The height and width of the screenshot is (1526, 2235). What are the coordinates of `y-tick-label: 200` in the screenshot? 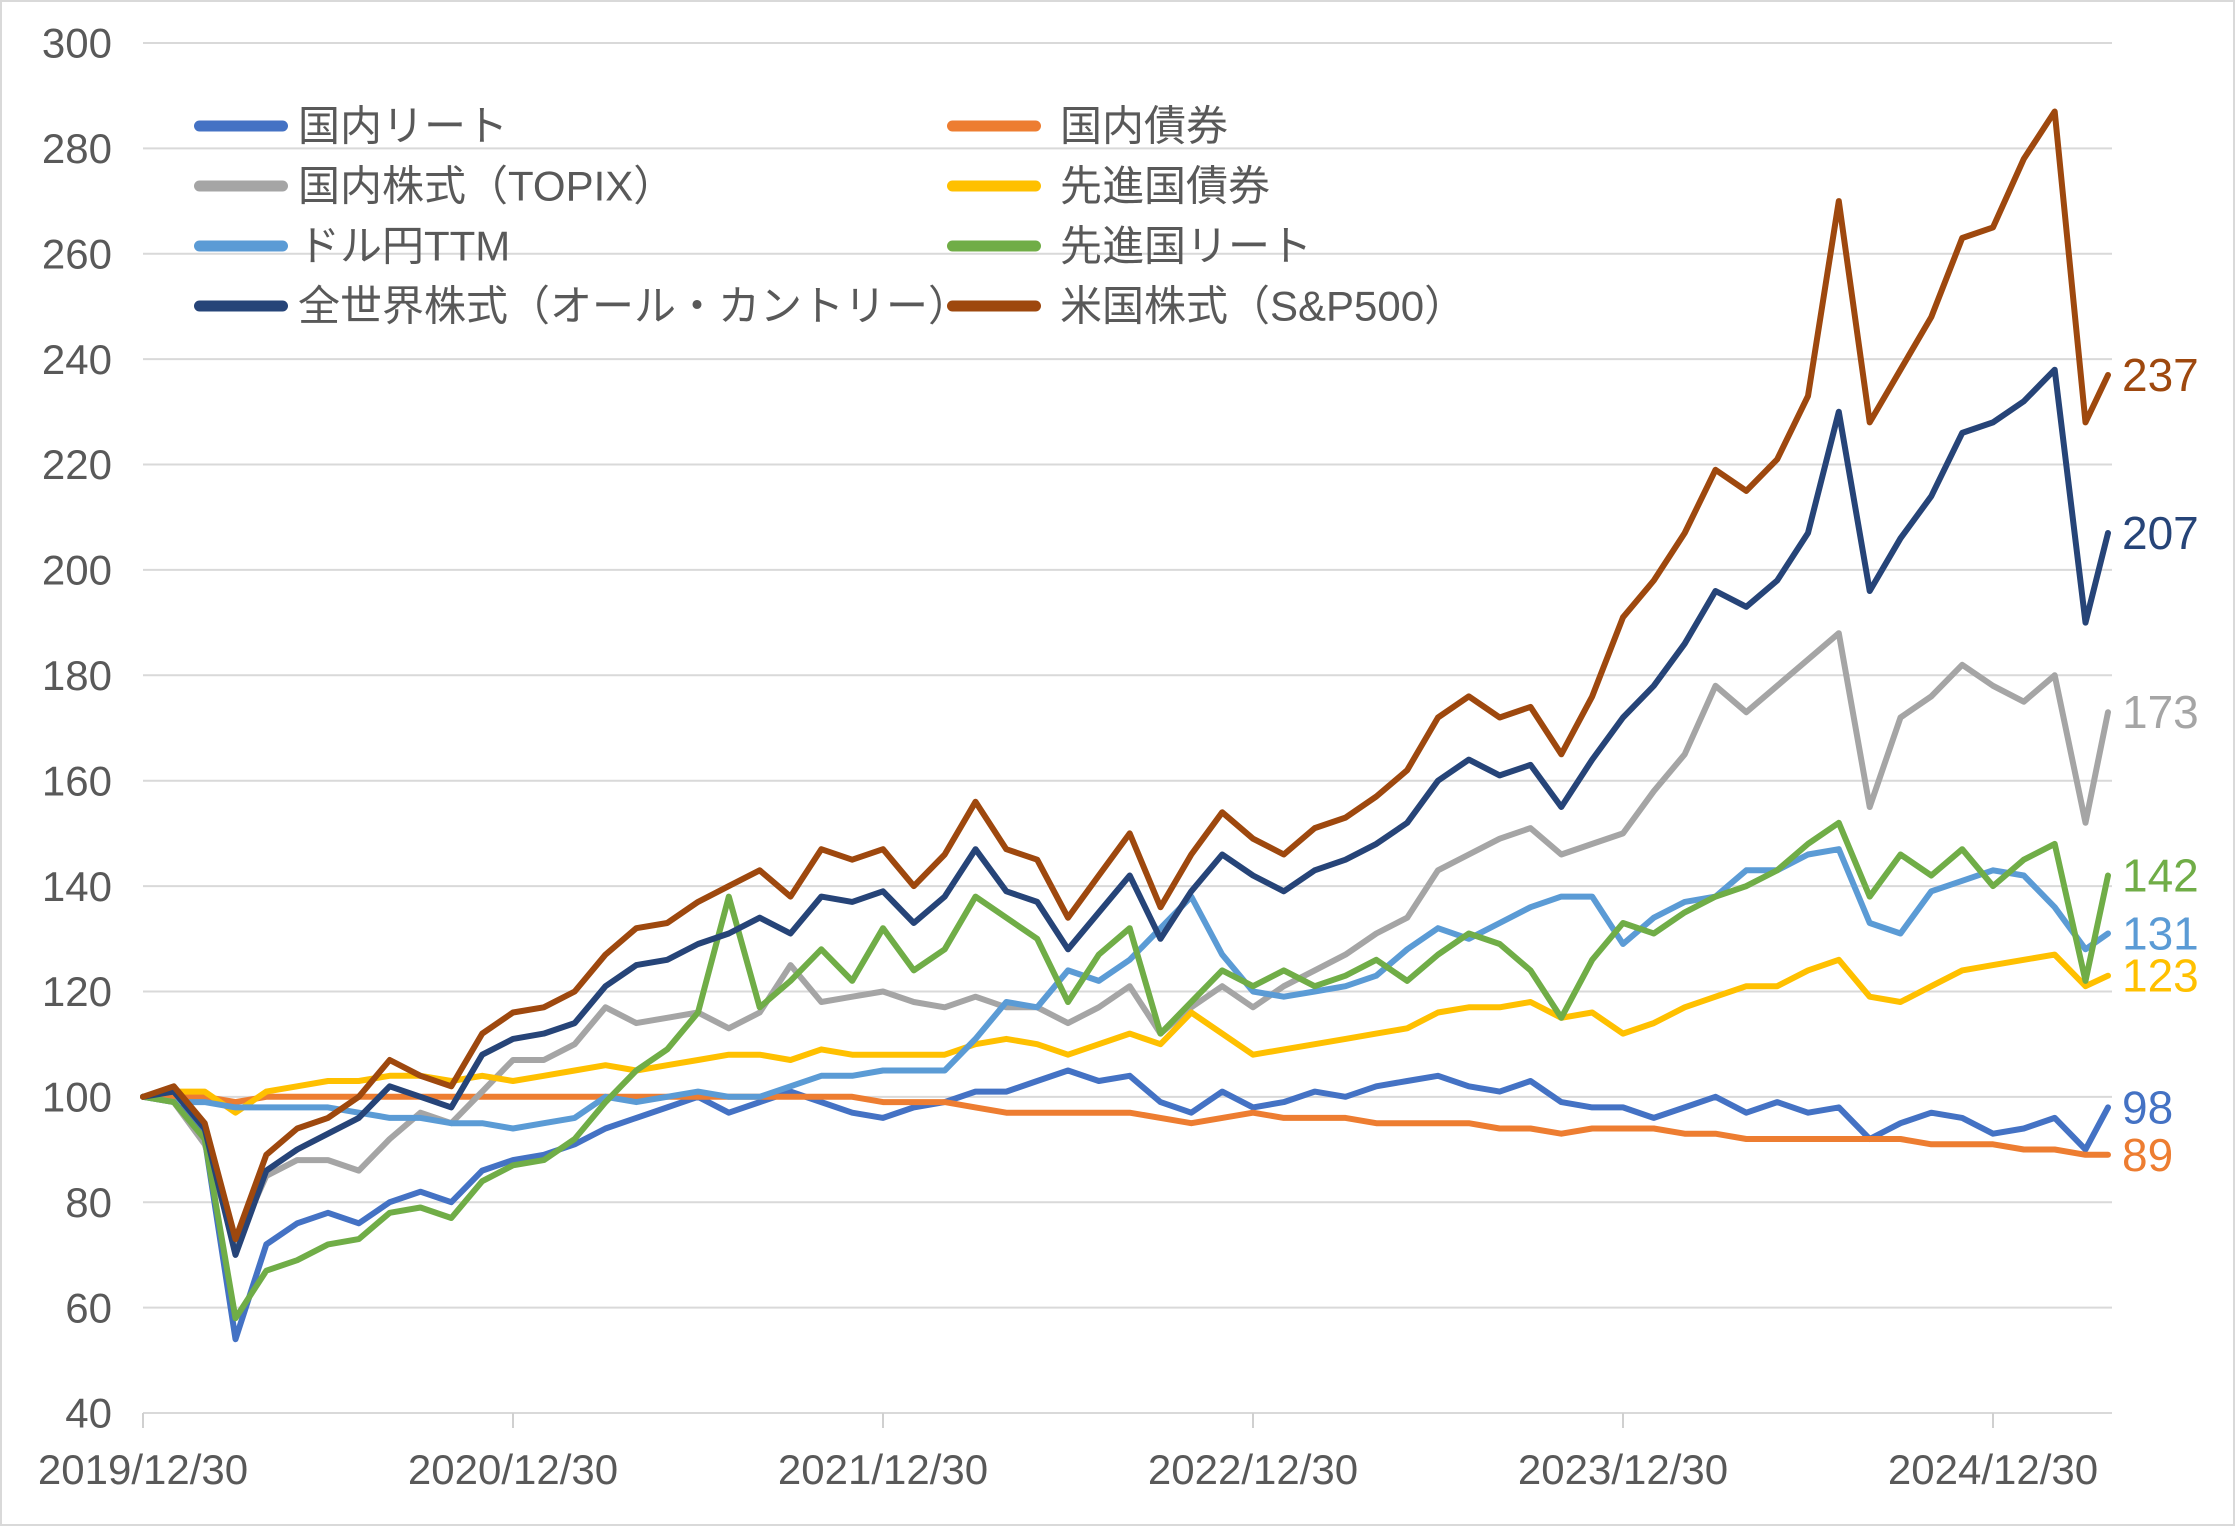 It's located at (77, 570).